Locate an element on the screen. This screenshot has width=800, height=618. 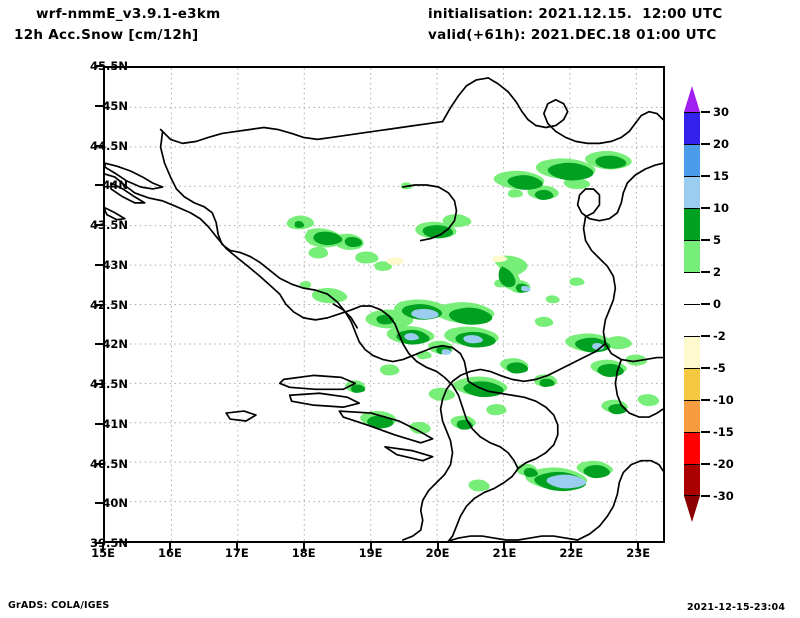
colorbar-tick-neg5 is located at coordinates (705, 368).